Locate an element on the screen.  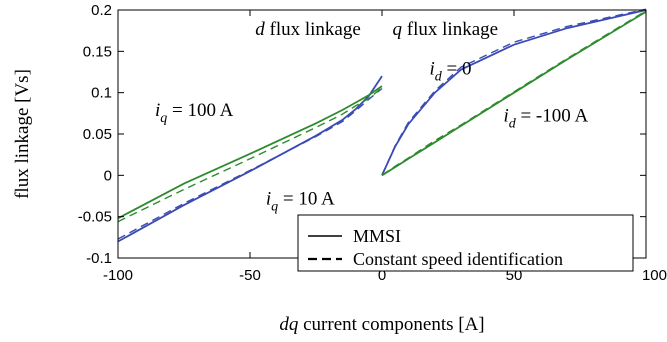
y-tick-label: -0.1 is located at coordinates (99, 258).